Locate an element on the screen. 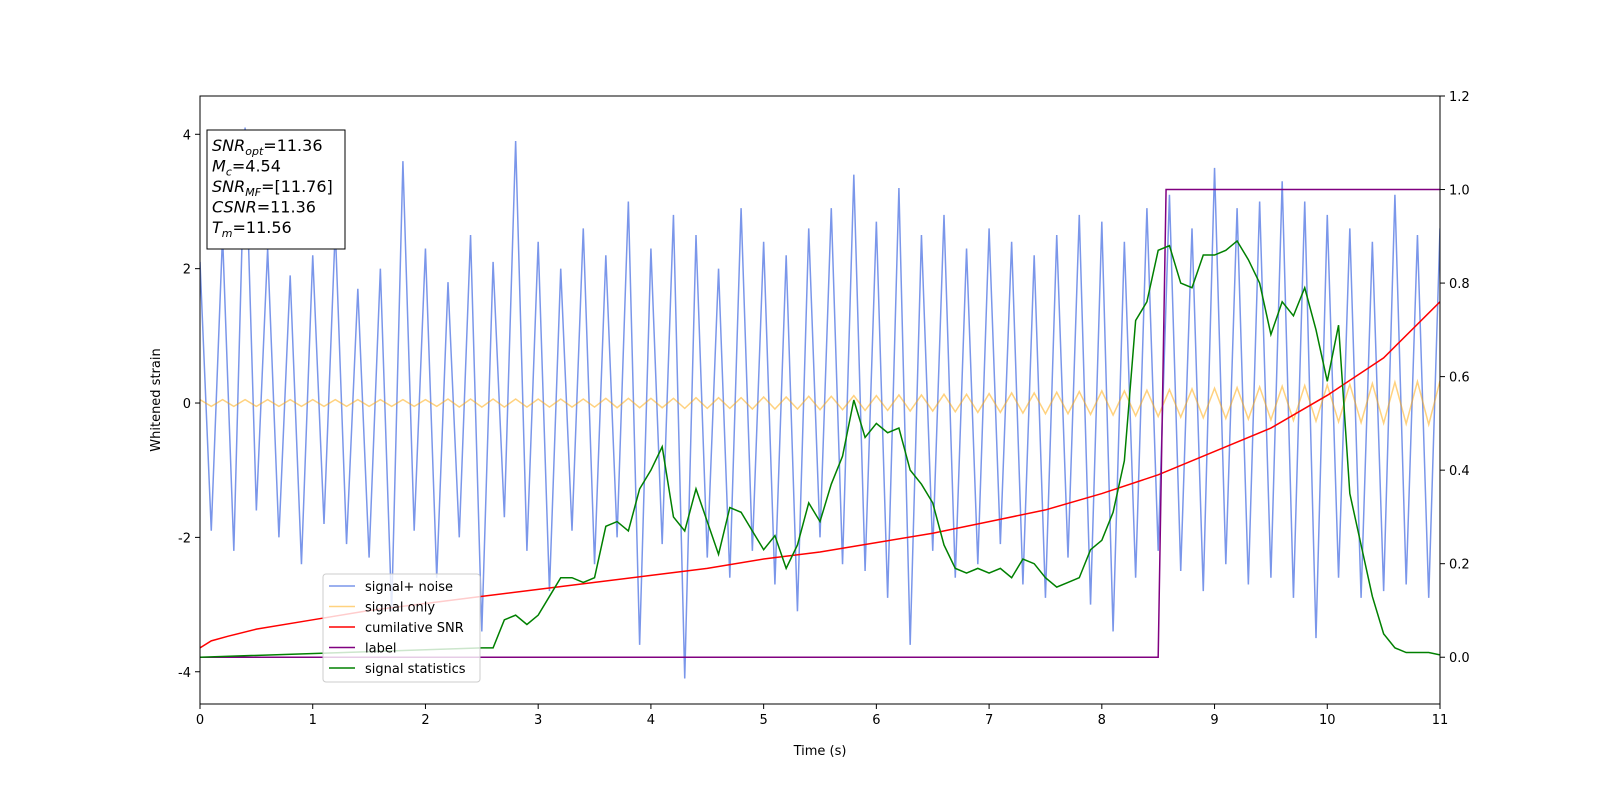 The height and width of the screenshot is (800, 1600). series-line is located at coordinates (820, 403).